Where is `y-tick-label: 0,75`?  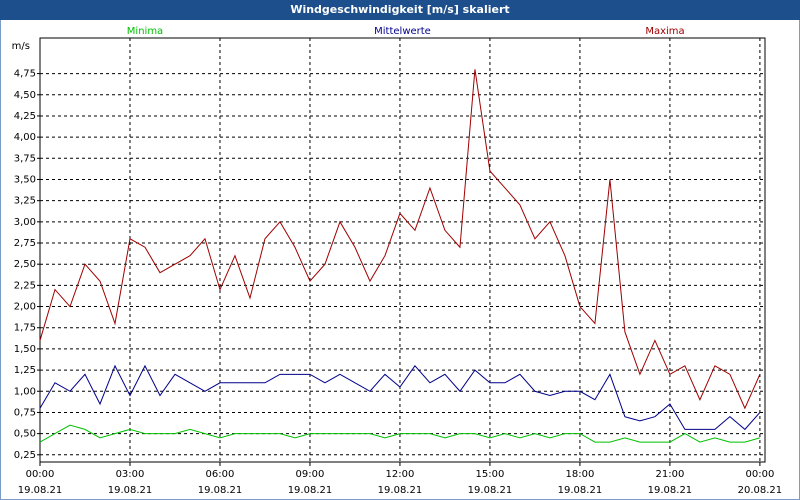
y-tick-label: 0,75 is located at coordinates (25, 412).